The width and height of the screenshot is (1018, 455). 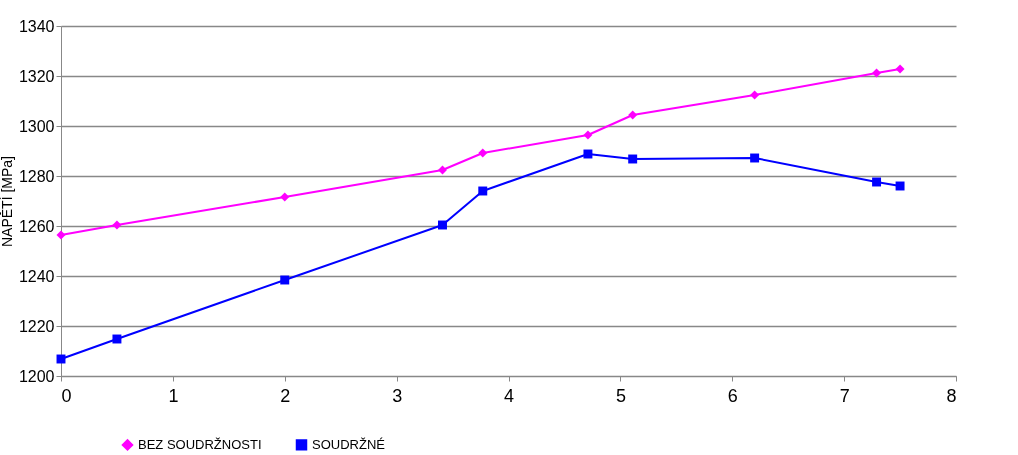 What do you see at coordinates (66, 395) in the screenshot?
I see `x-tick-label: 0` at bounding box center [66, 395].